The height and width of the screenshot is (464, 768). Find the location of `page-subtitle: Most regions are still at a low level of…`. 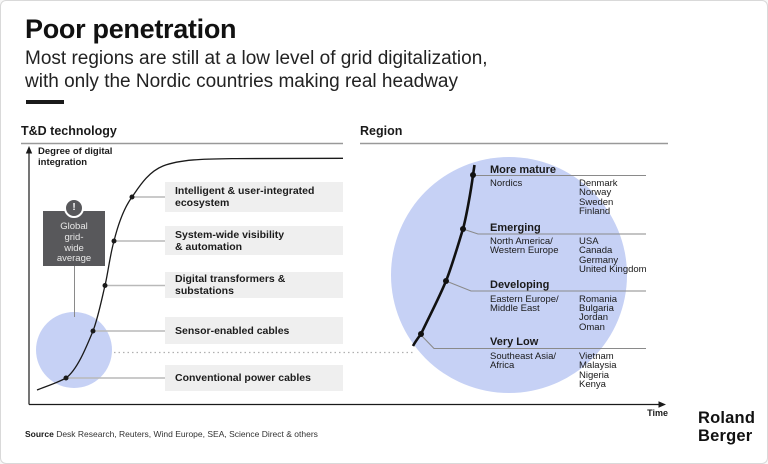

page-subtitle: Most regions are still at a low level of… is located at coordinates (256, 70).